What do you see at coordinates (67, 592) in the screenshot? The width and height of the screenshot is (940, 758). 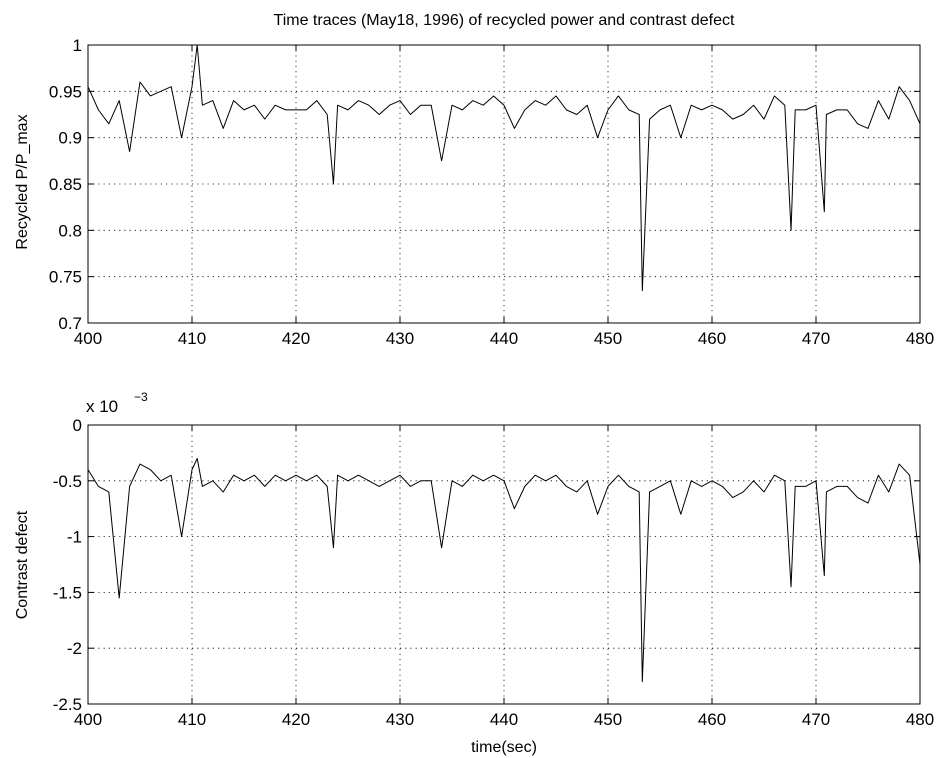 I see `y-tick-label: -1.5` at bounding box center [67, 592].